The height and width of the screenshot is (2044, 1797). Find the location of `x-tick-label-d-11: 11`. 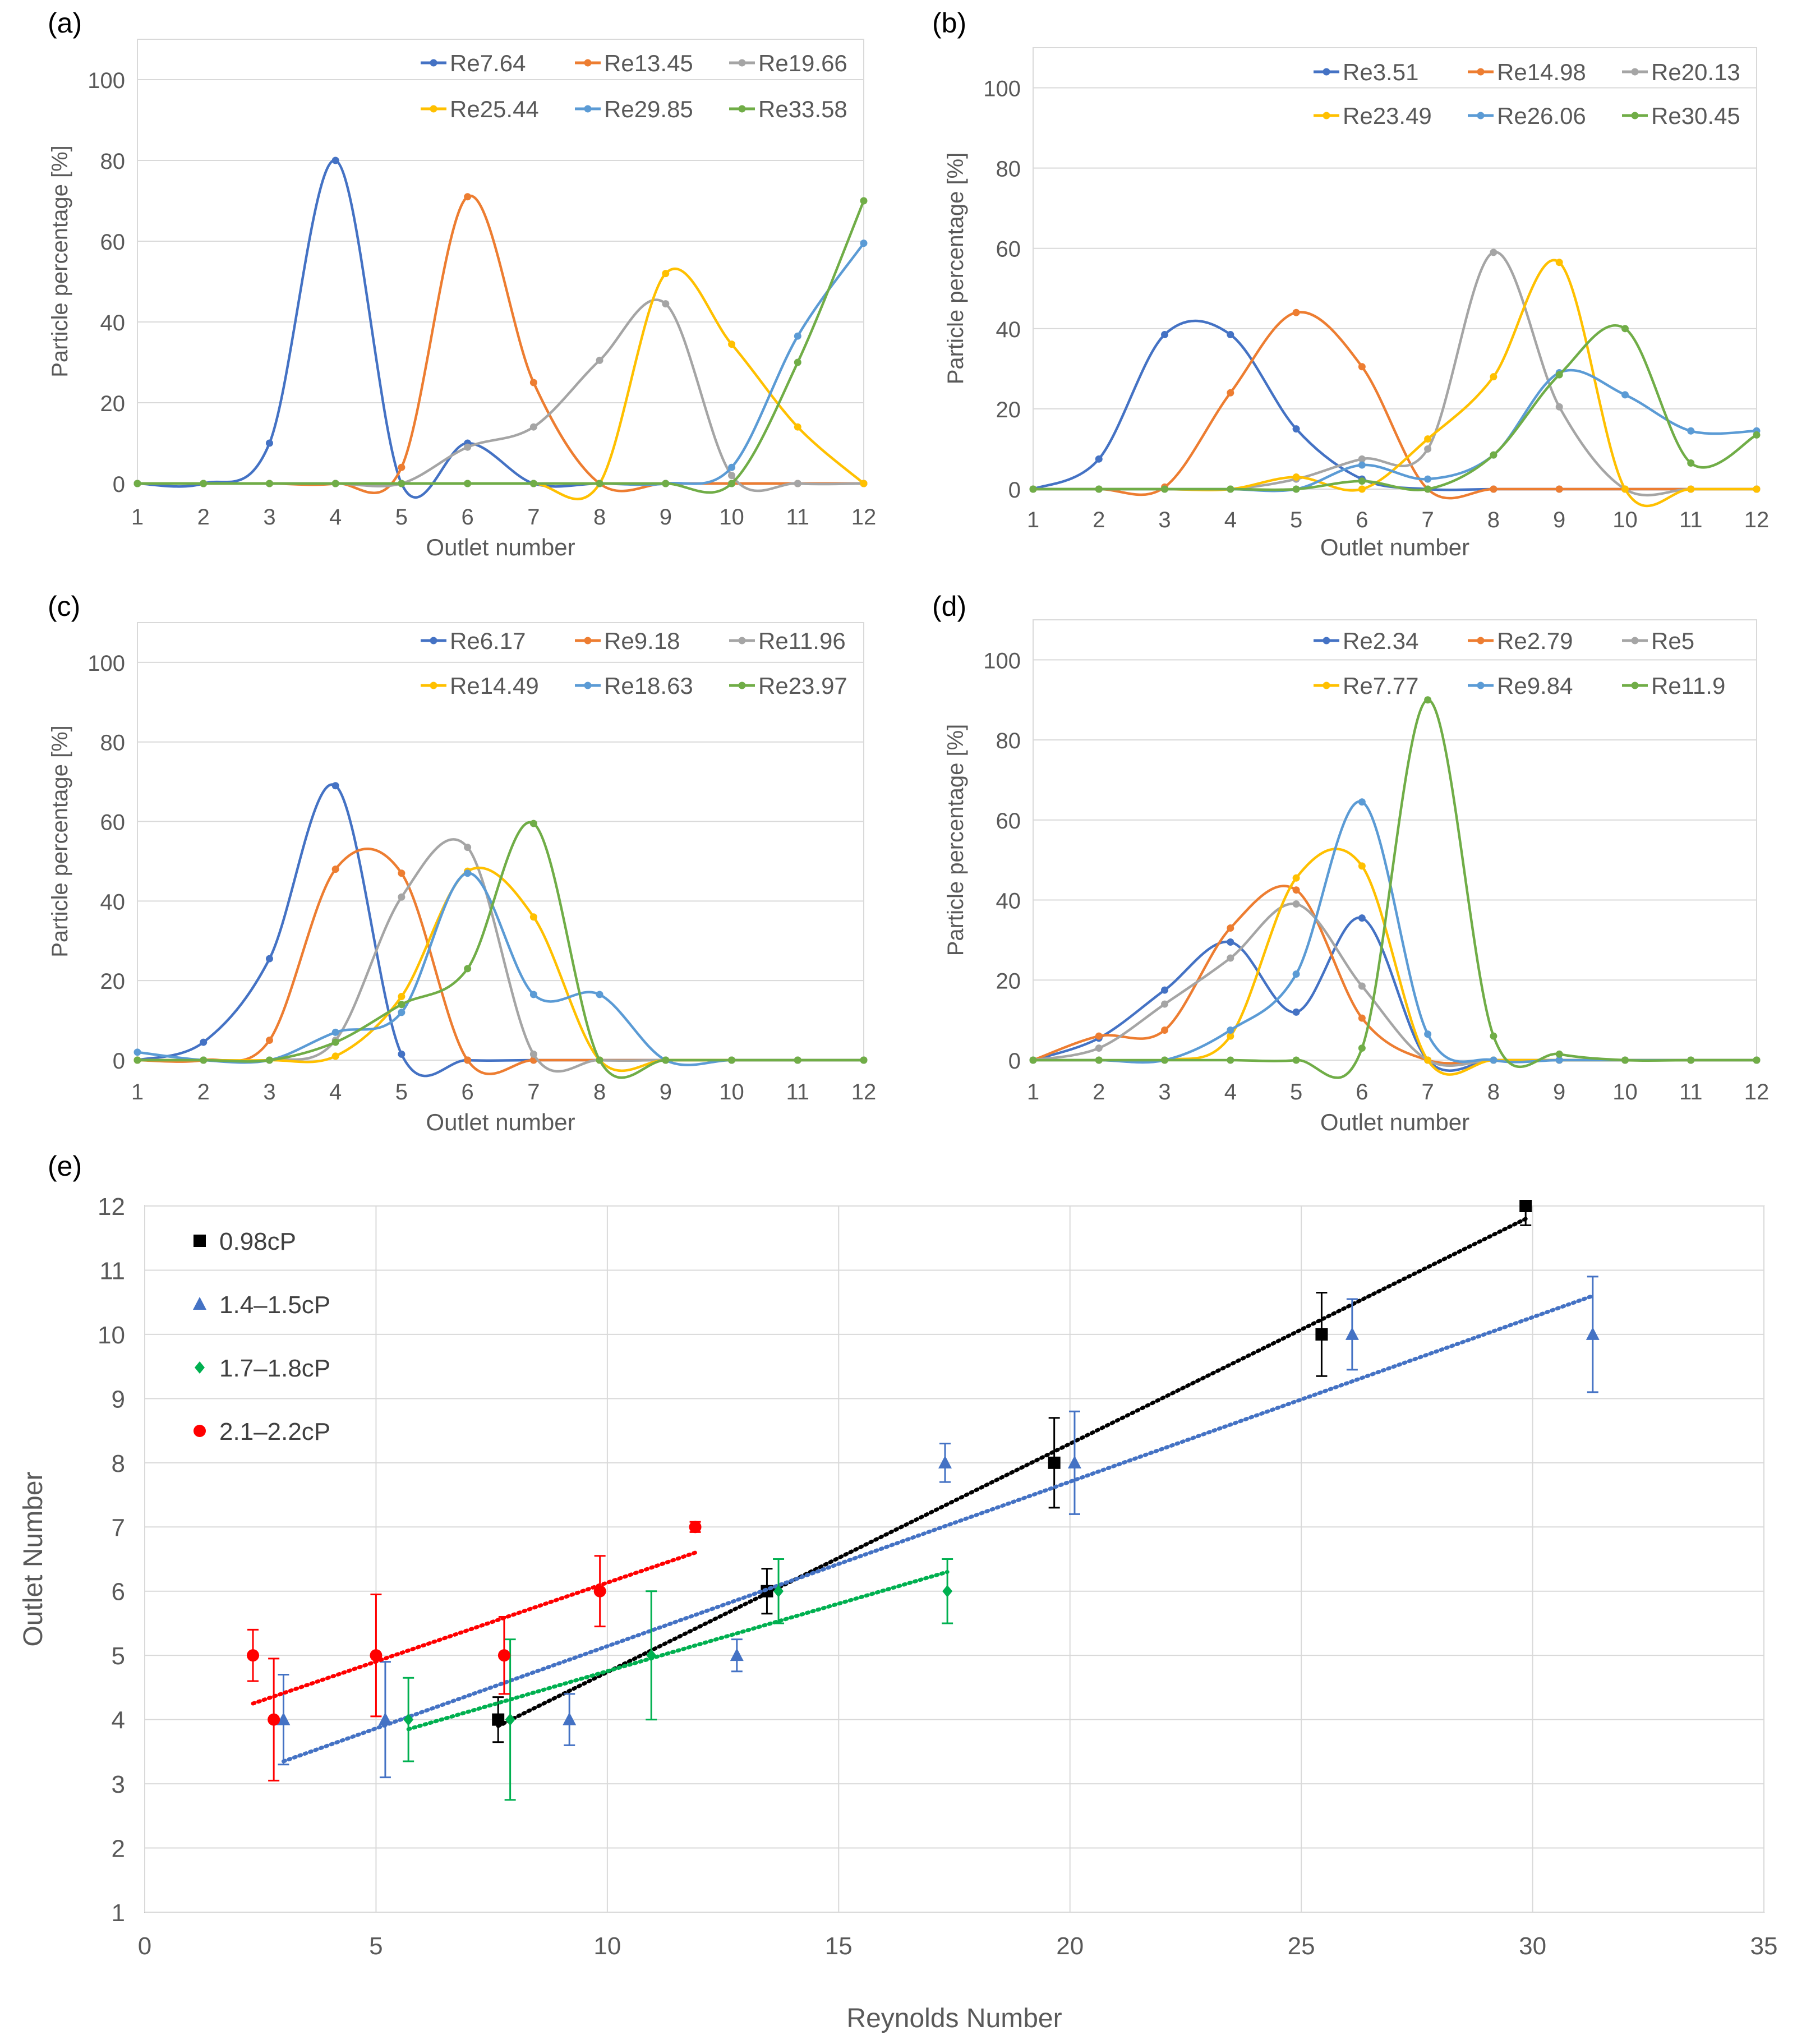

x-tick-label-d-11: 11 is located at coordinates (1691, 1092).